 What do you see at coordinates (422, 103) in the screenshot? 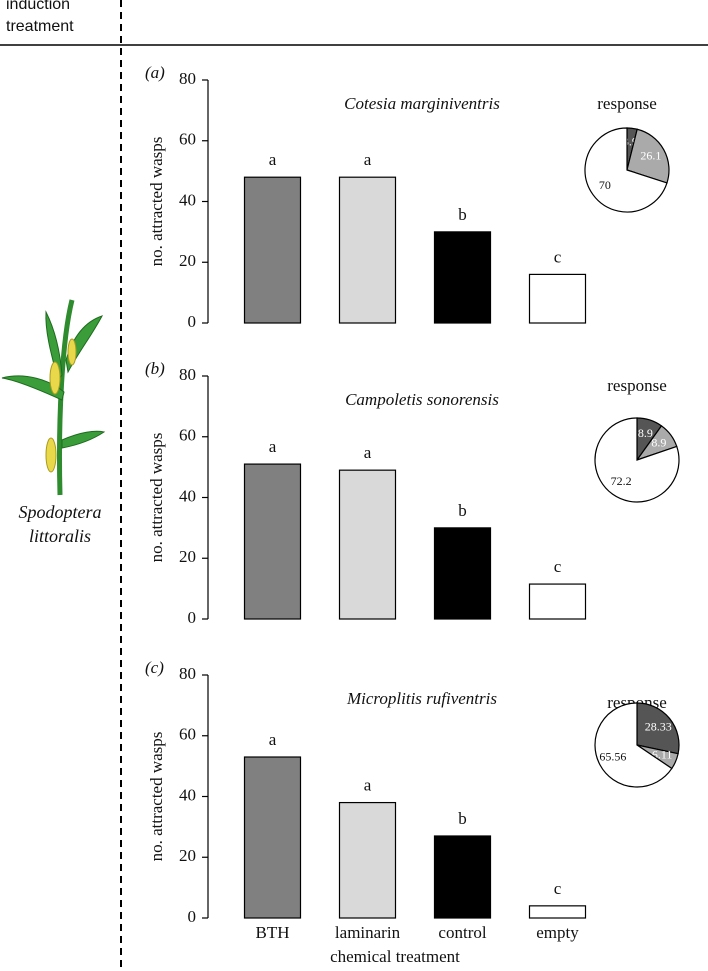
I see `chart-title: Cotesia marginiventris` at bounding box center [422, 103].